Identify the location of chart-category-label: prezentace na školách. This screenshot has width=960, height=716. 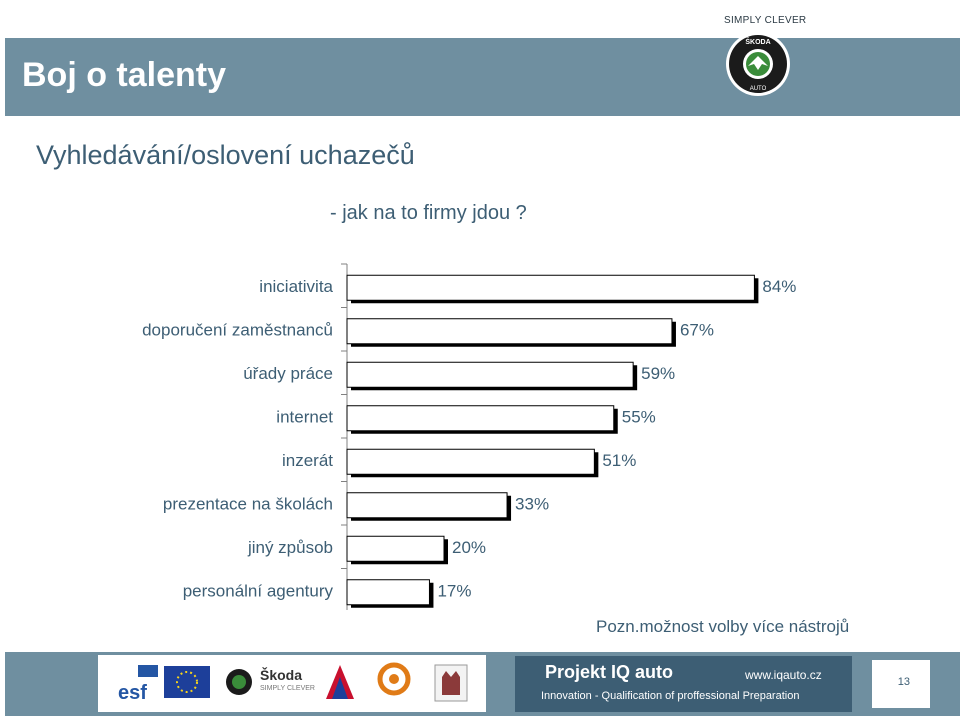
(248, 503).